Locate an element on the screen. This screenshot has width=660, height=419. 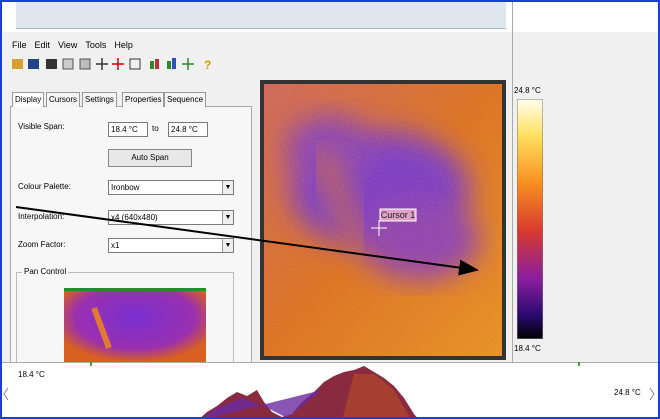
hist-bars-warm is located at coordinates (376, 395).